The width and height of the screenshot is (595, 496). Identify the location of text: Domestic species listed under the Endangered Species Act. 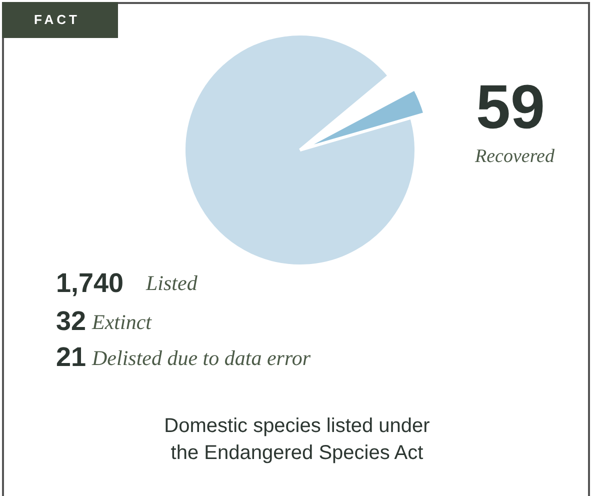
(297, 439).